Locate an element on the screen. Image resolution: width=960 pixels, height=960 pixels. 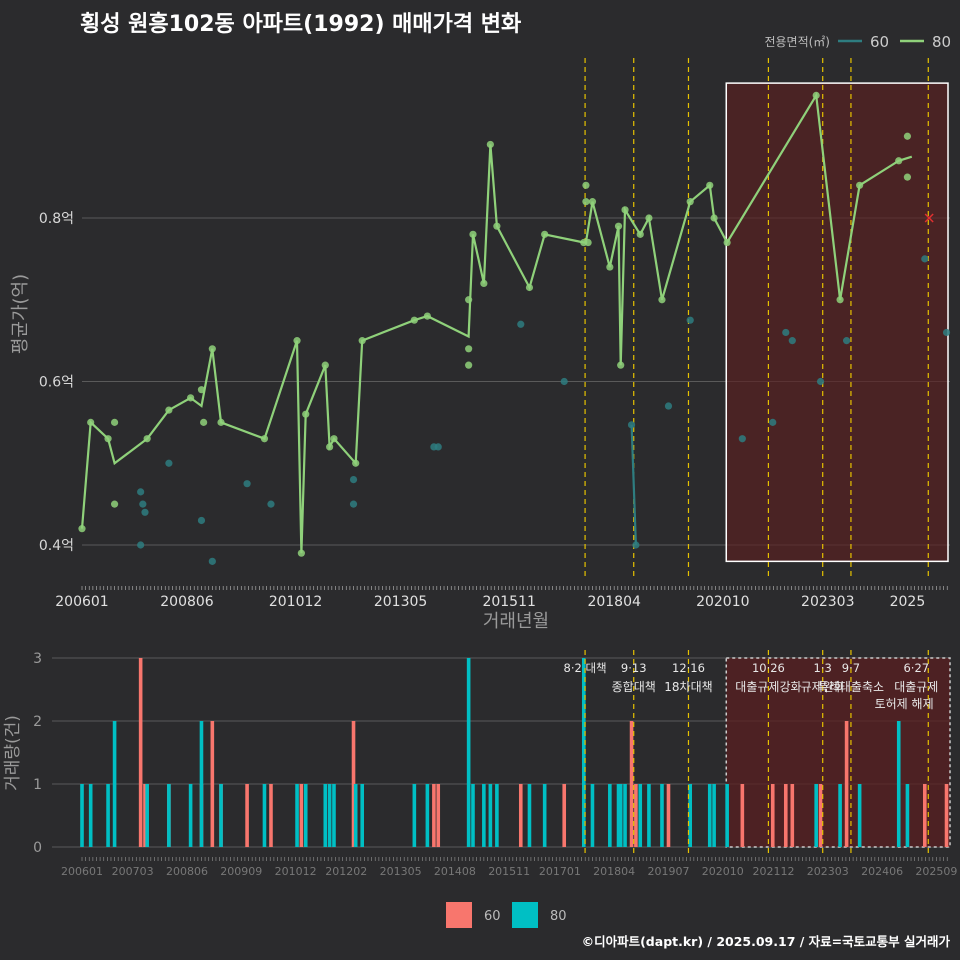
volume-highlight-box is located at coordinates (838, 752).